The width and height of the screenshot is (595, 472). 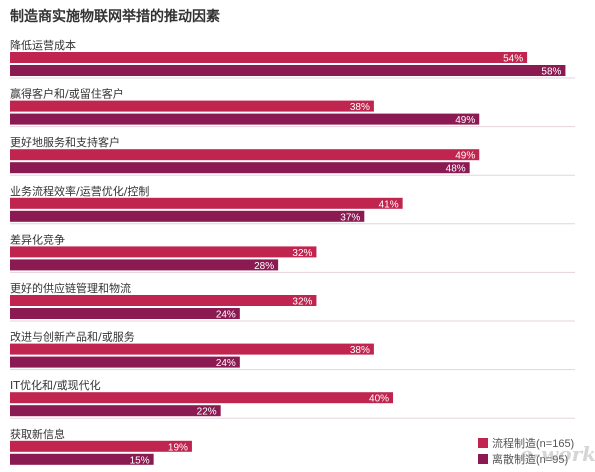 I want to click on data-label-process: 41%, so click(x=389, y=204).